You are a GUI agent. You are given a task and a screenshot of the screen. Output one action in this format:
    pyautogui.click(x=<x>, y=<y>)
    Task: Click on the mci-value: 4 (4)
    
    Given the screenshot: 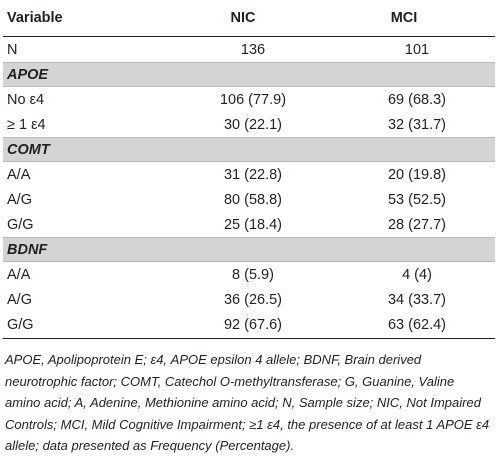 What is the action you would take?
    pyautogui.click(x=417, y=274)
    